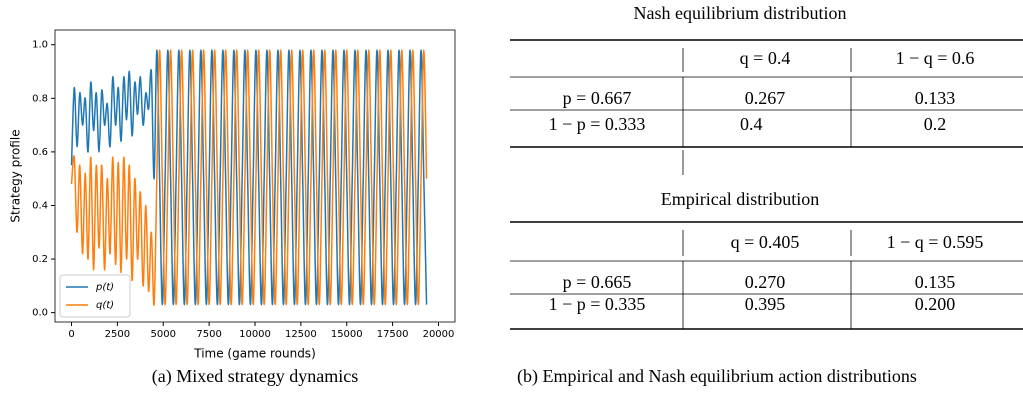 The height and width of the screenshot is (399, 1023). What do you see at coordinates (935, 242) in the screenshot?
I see `table-header: 1 − q = 0.595` at bounding box center [935, 242].